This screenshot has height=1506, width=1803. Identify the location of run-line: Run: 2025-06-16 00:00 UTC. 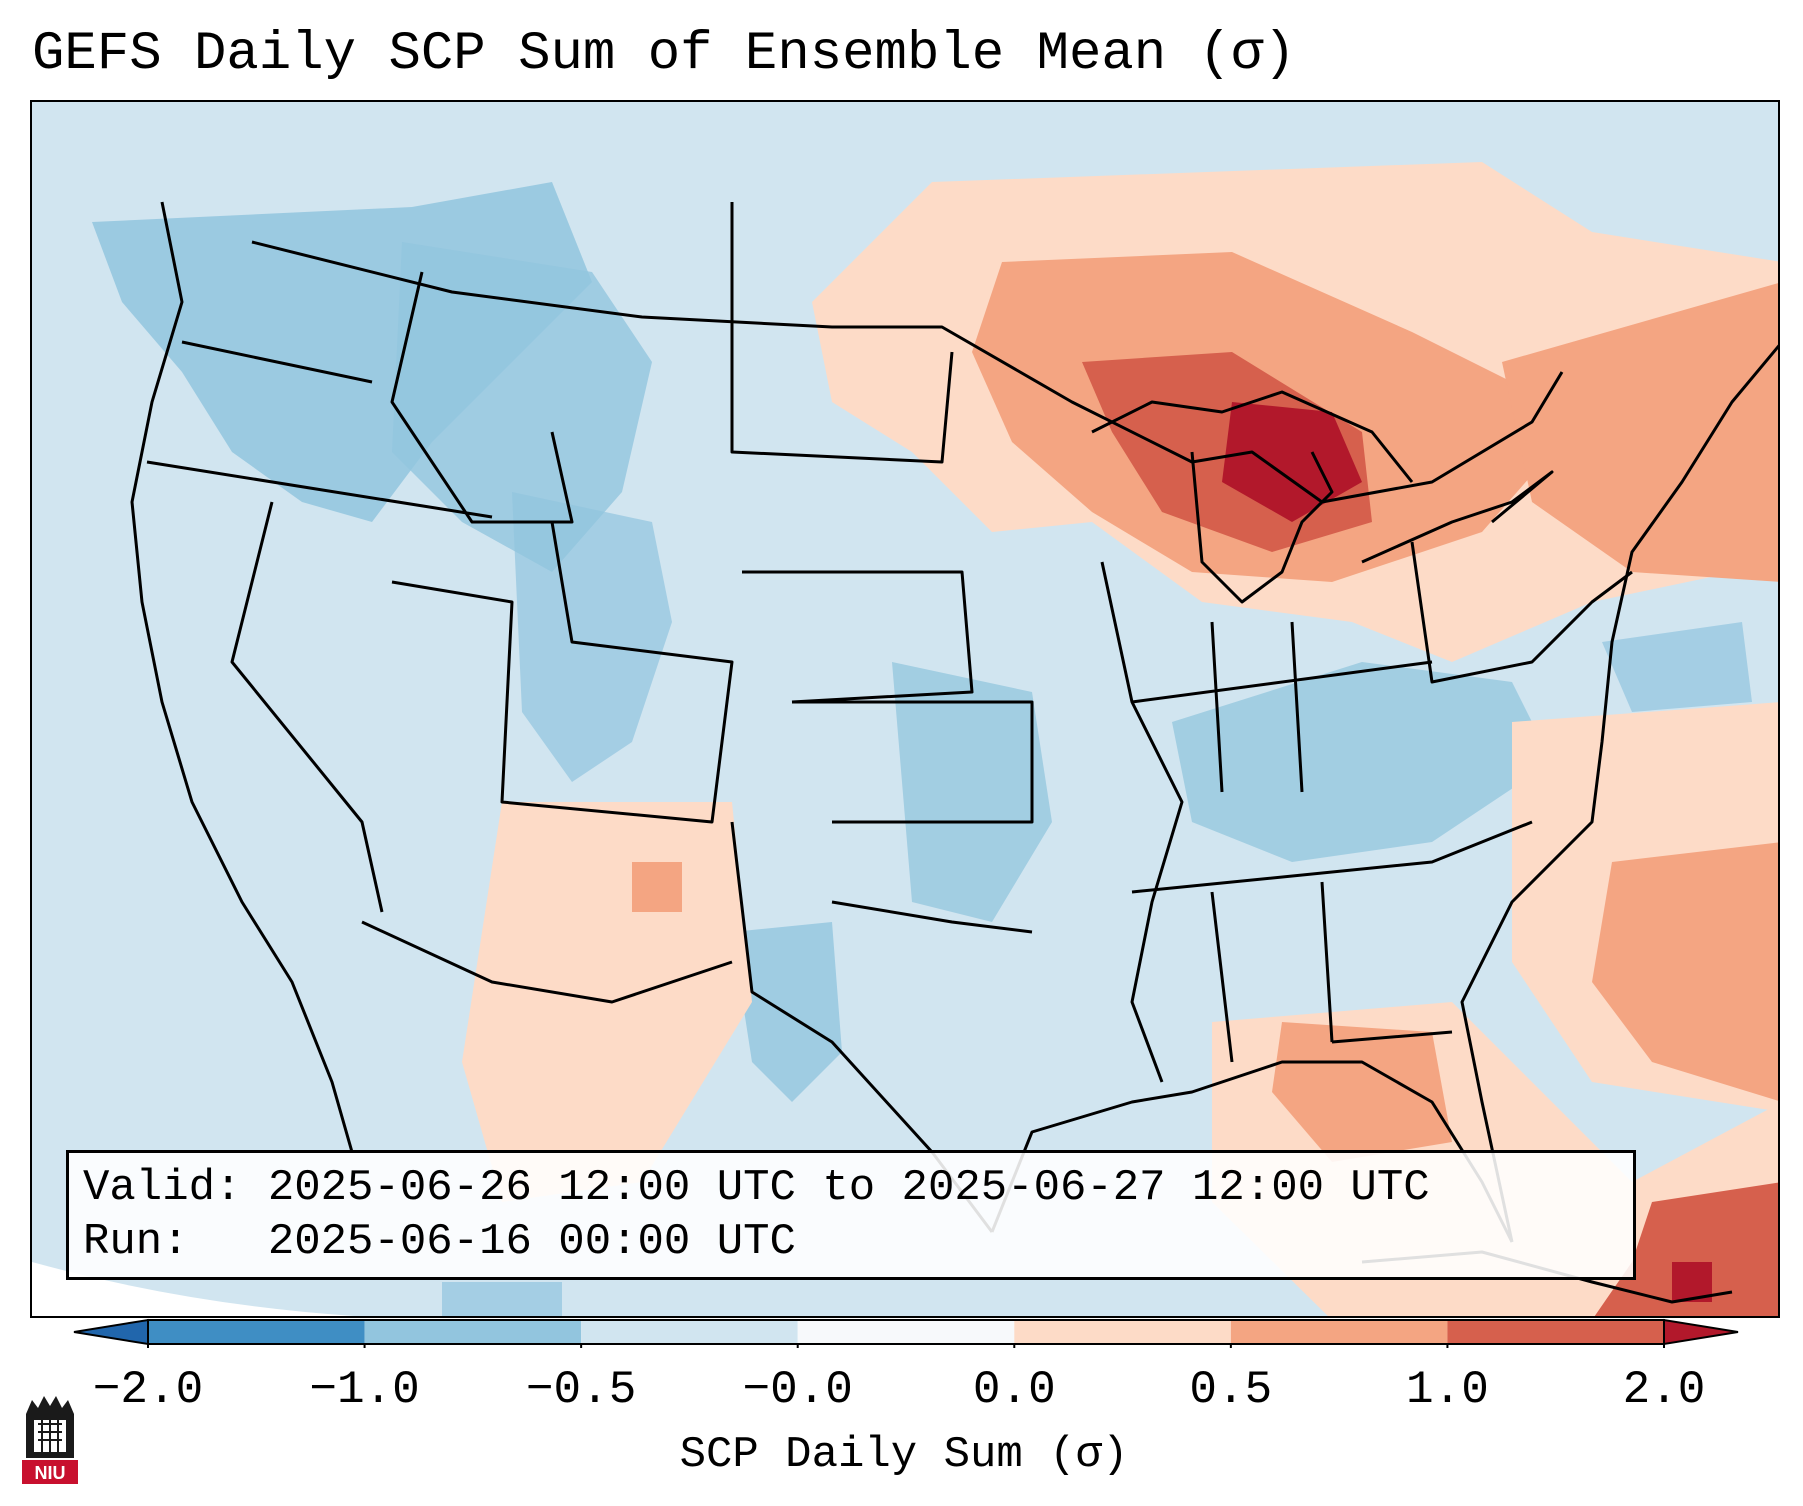
(851, 1242).